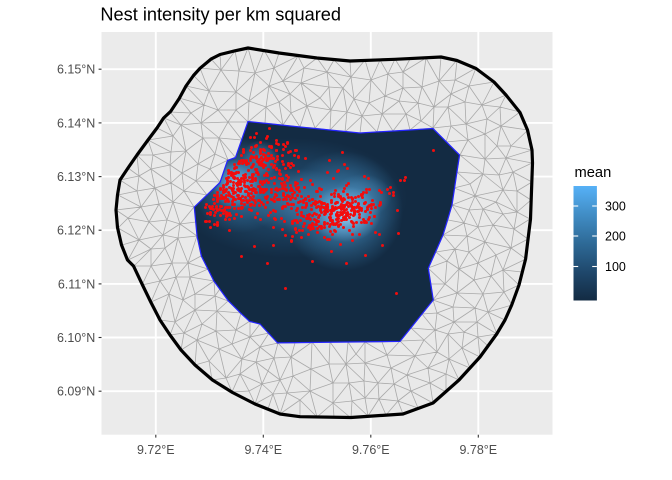 The width and height of the screenshot is (672, 480). Describe the element at coordinates (76, 338) in the screenshot. I see `svg-text: 6.10°N` at that location.